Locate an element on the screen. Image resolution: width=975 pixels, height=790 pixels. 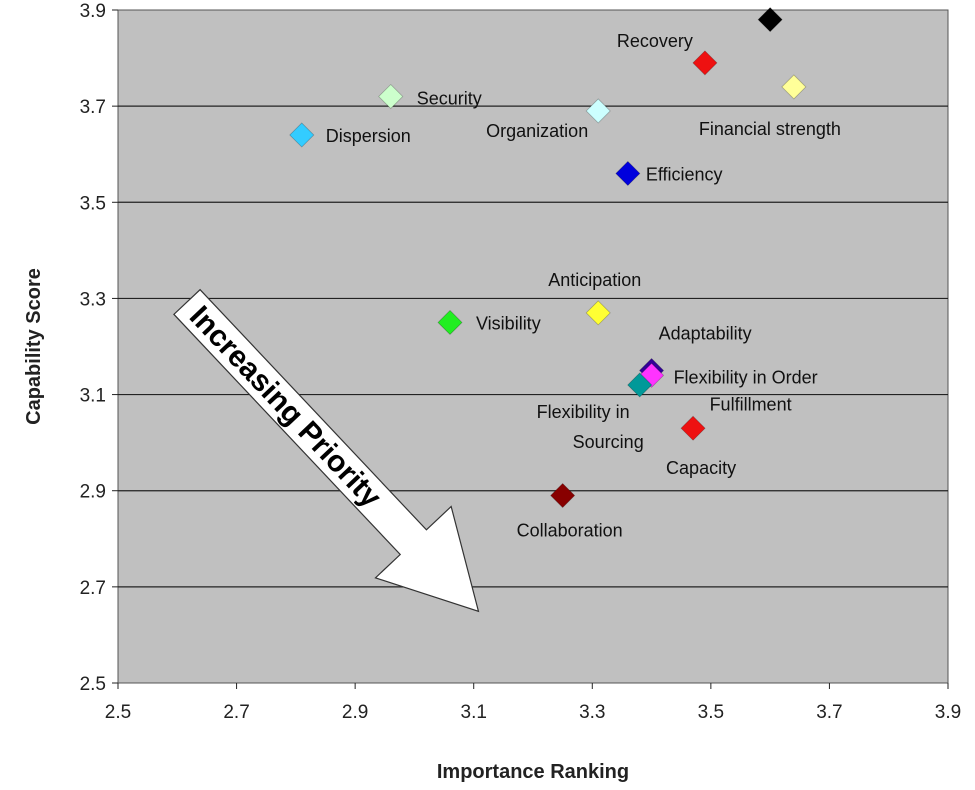
point-security is located at coordinates (391, 96).